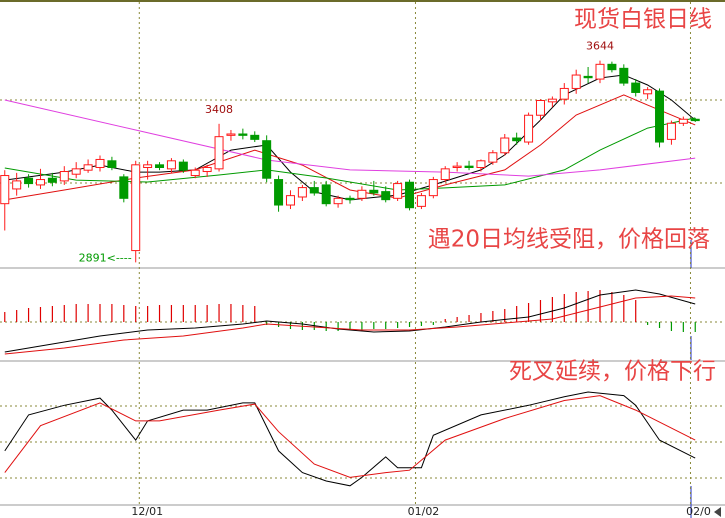  Describe the element at coordinates (147, 511) in the screenshot. I see `x-tick-label: 12/01` at that location.